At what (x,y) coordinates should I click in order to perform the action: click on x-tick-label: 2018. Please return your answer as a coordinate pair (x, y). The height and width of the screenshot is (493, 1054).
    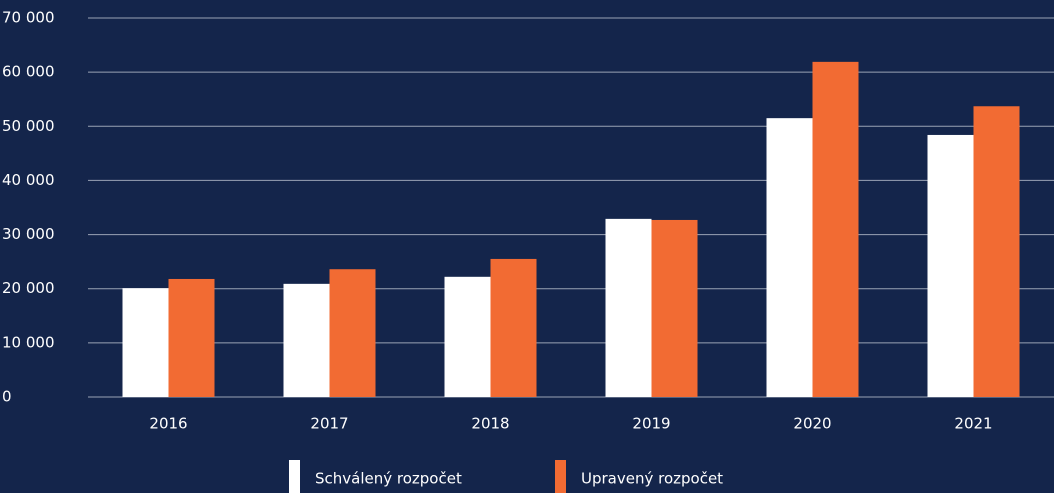
    Looking at the image, I should click on (490, 424).